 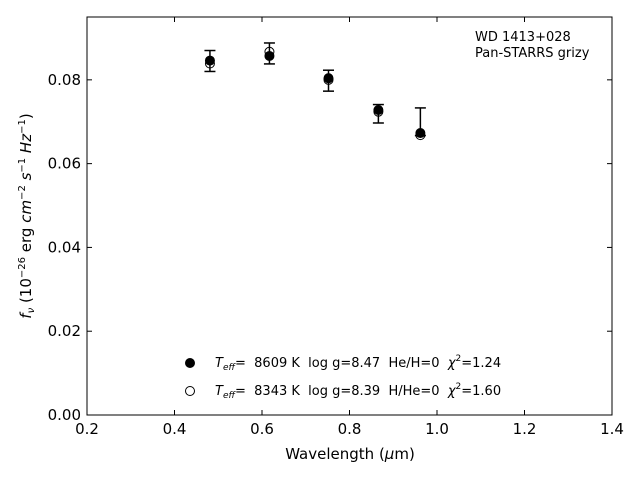 I want to click on x-tick-label: 1.0, so click(x=437, y=429).